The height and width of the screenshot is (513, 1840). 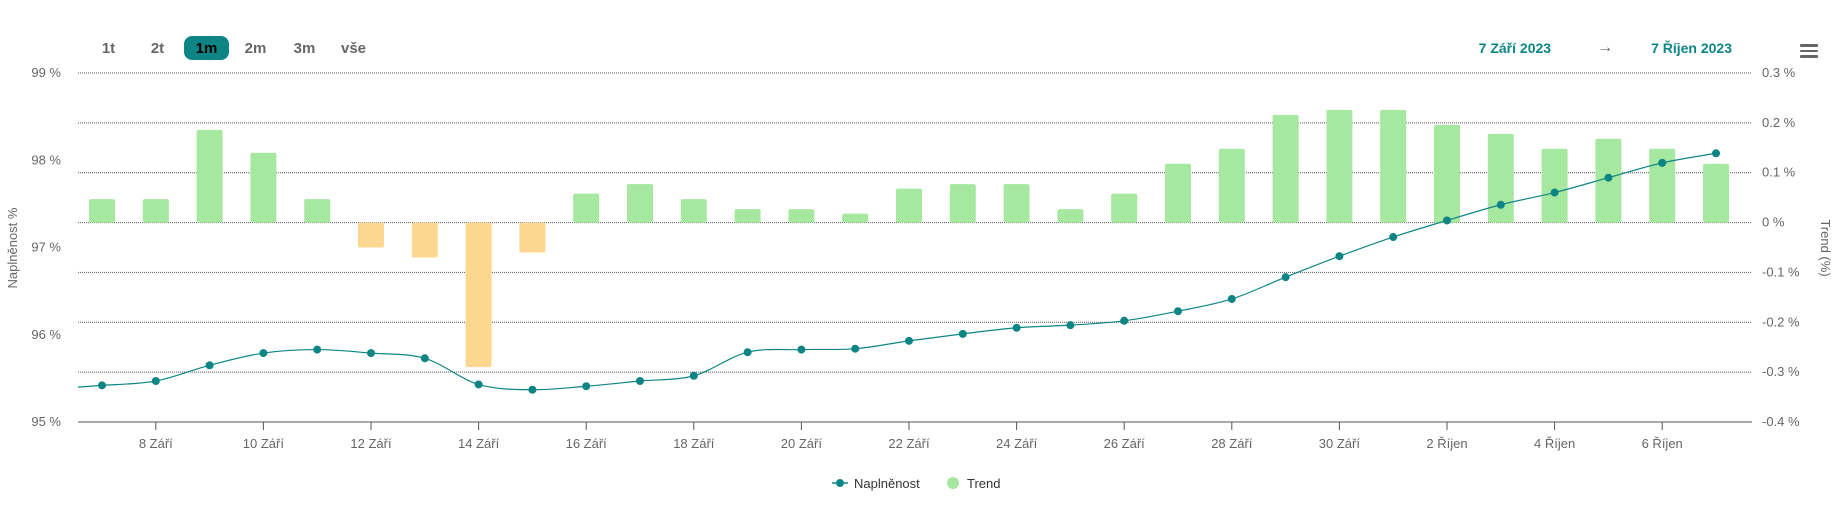 What do you see at coordinates (156, 443) in the screenshot?
I see `x-tick-label: 8 Září` at bounding box center [156, 443].